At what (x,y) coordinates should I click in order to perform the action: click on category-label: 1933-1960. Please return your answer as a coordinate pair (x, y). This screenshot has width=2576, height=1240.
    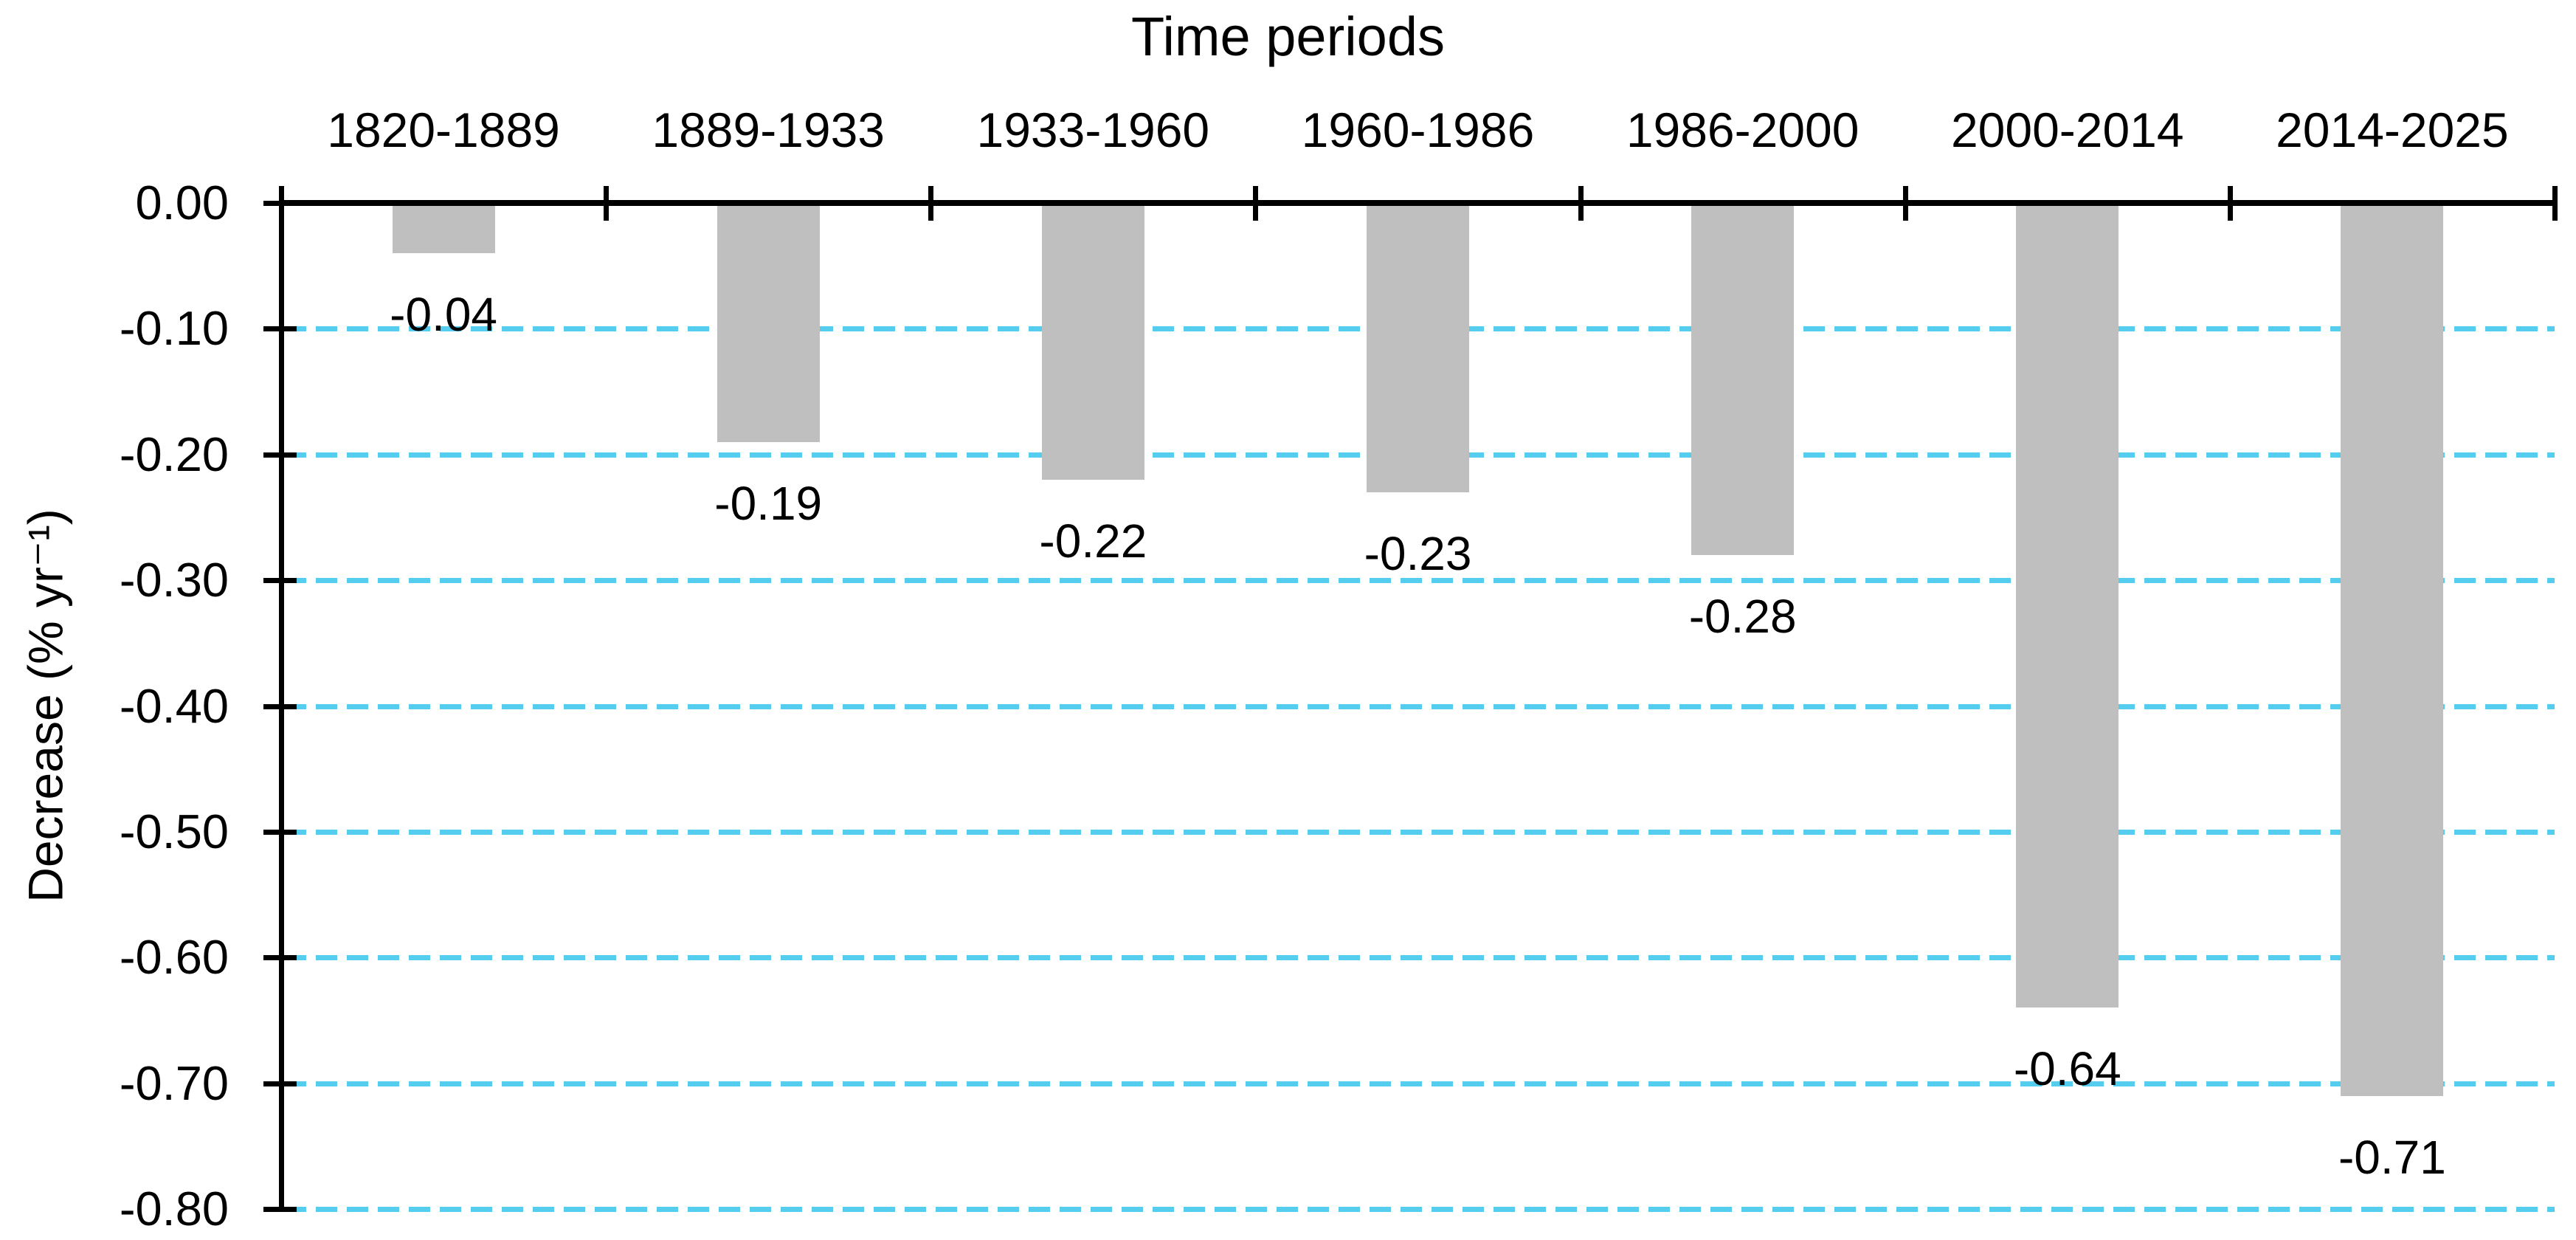
    Looking at the image, I should click on (1093, 130).